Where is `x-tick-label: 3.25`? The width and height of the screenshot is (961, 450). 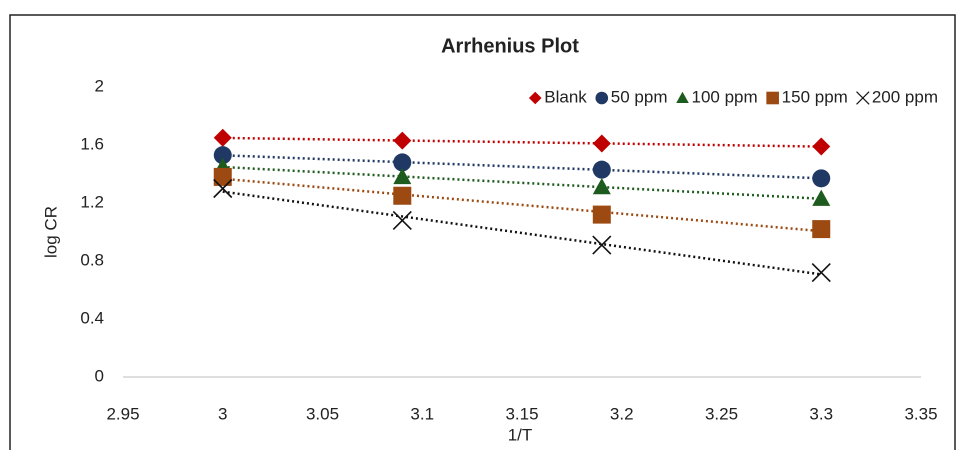 x-tick-label: 3.25 is located at coordinates (721, 413).